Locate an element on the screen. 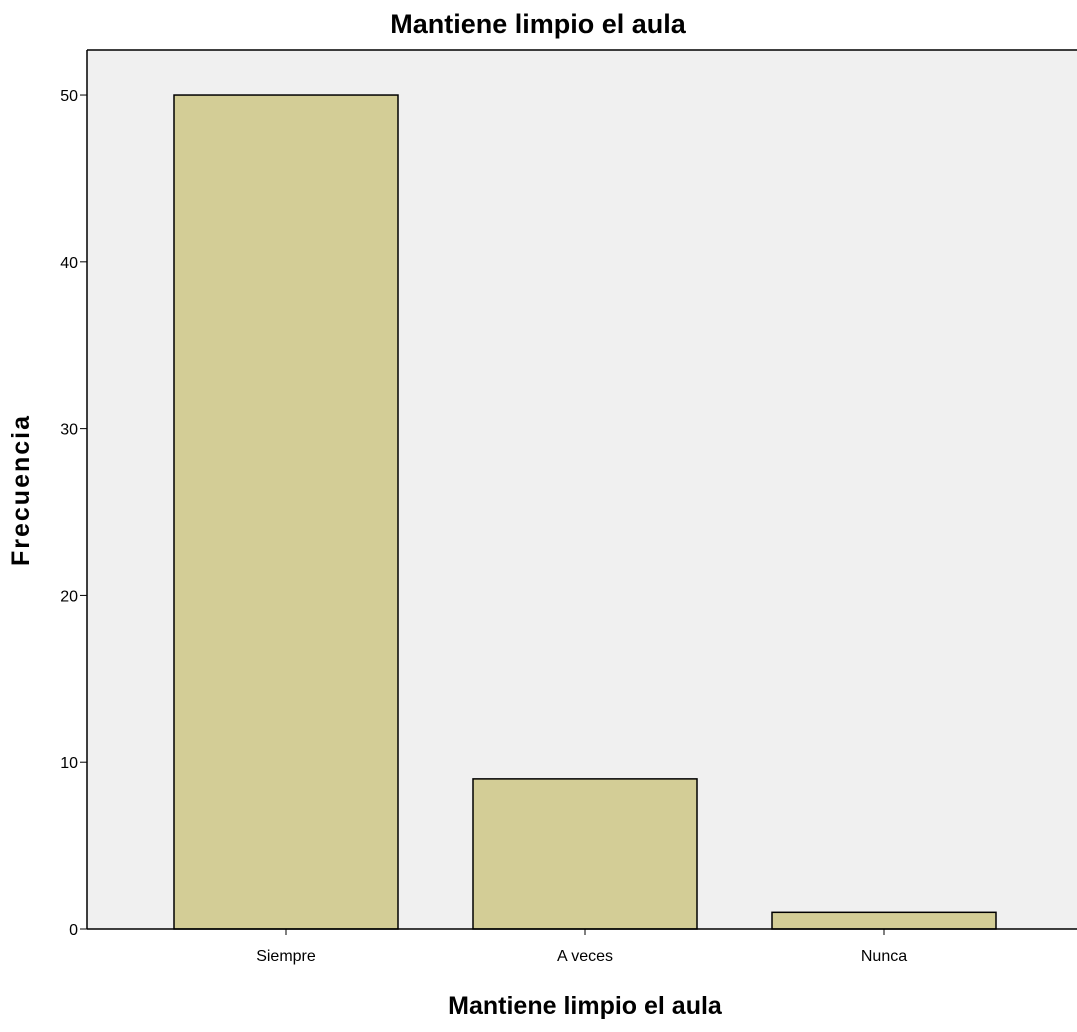 Image resolution: width=1077 pixels, height=1032 pixels. y-tick-label: 20 is located at coordinates (69, 596).